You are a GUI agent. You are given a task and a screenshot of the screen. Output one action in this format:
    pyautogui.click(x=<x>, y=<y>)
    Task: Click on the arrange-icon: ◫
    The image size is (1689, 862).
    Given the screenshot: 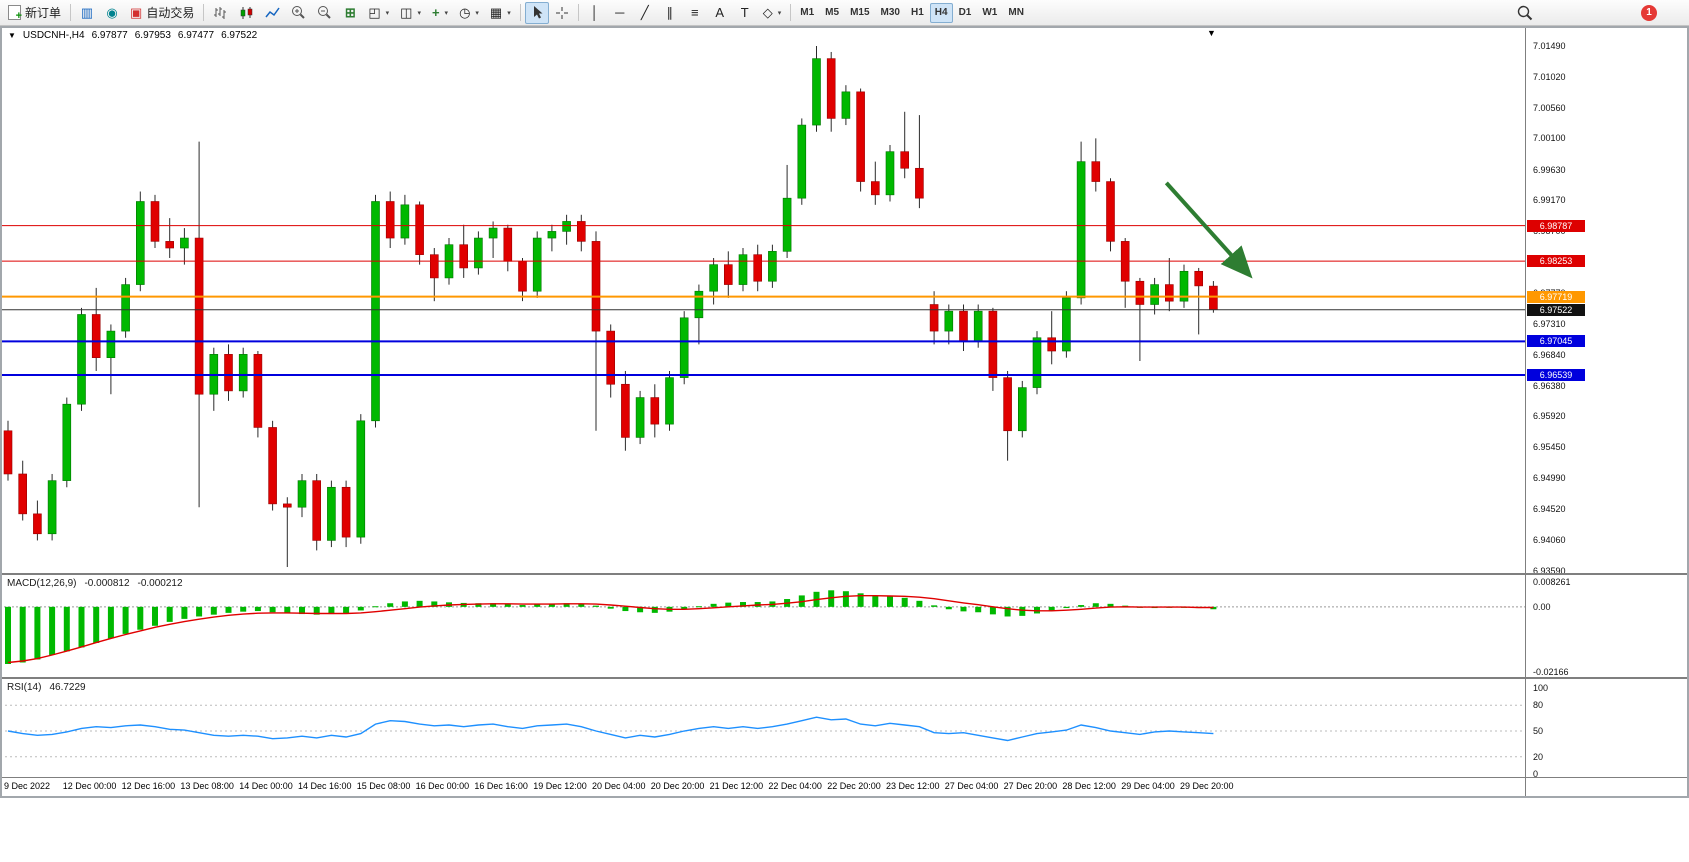 What is the action you would take?
    pyautogui.click(x=406, y=12)
    